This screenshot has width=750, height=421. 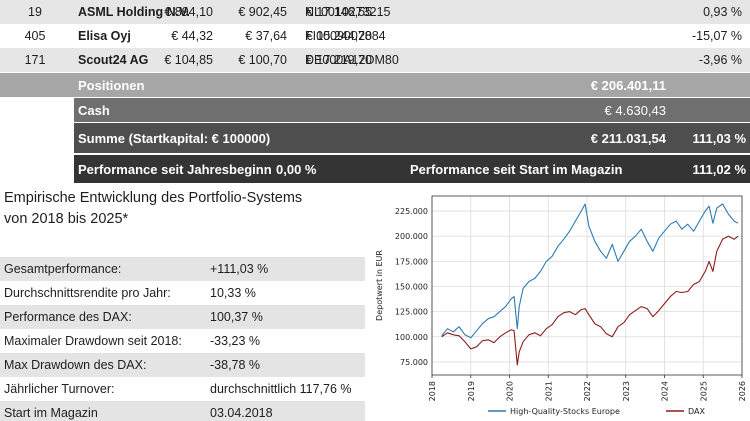 I want to click on stats-label: Jährlicher Turnover:, so click(x=59, y=389).